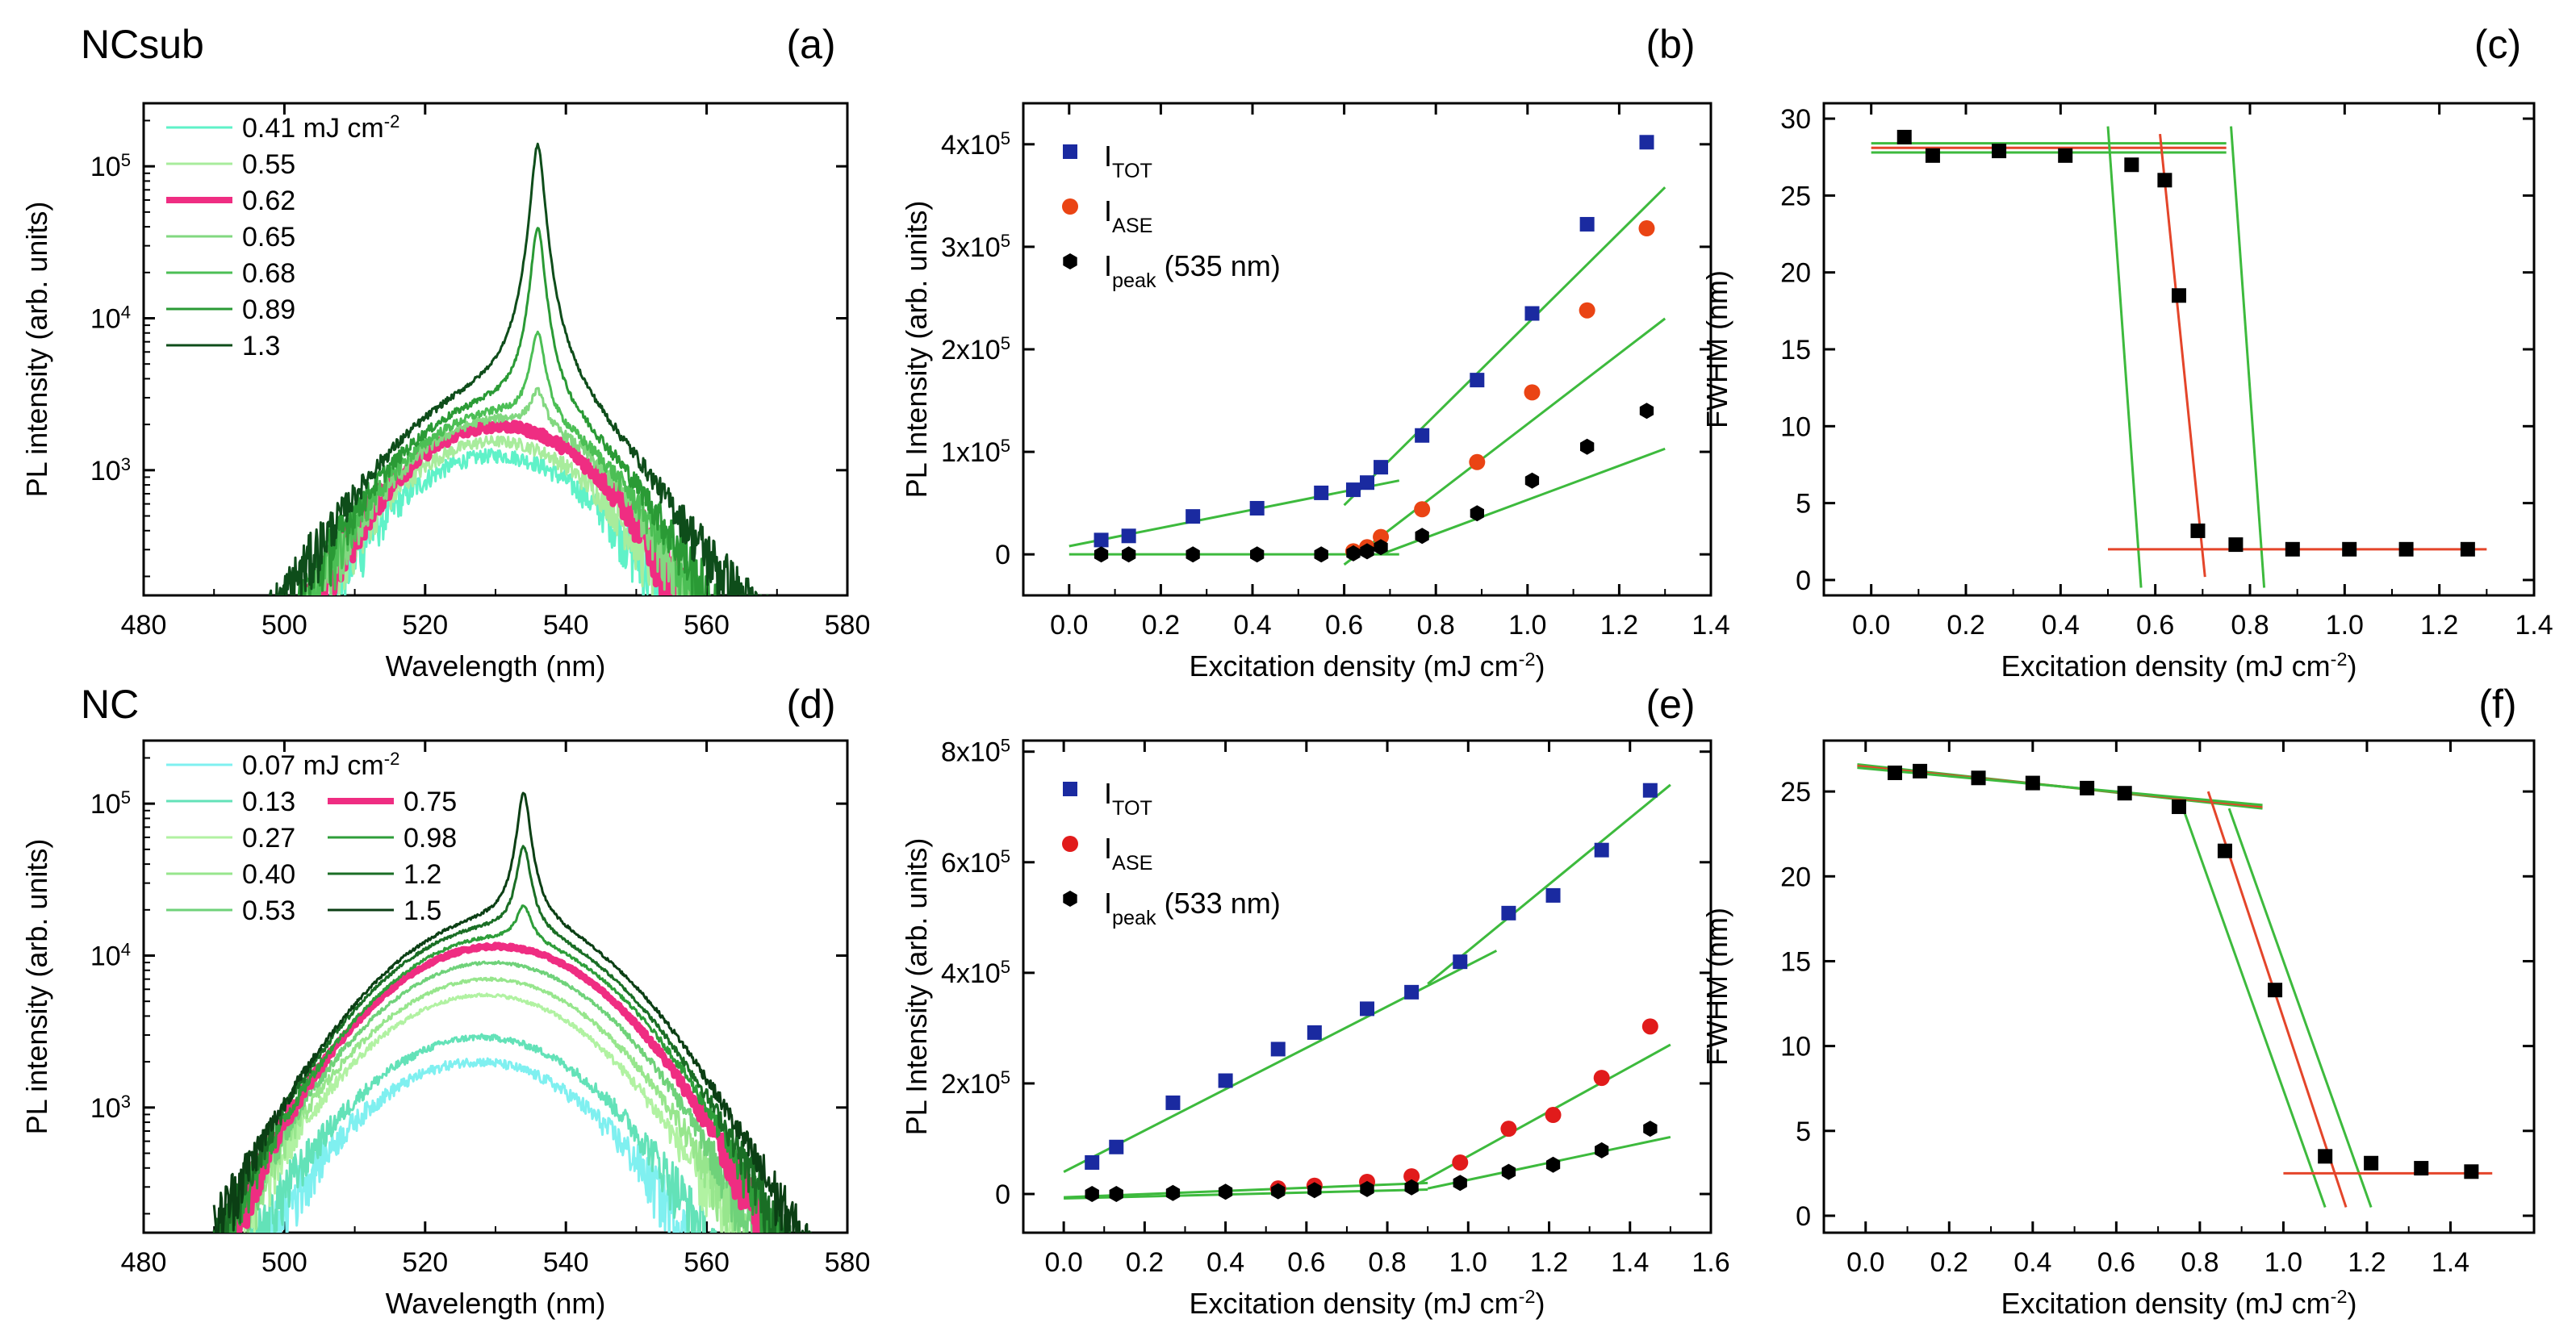  Describe the element at coordinates (1795, 350) in the screenshot. I see `y-tick-label: 15` at that location.